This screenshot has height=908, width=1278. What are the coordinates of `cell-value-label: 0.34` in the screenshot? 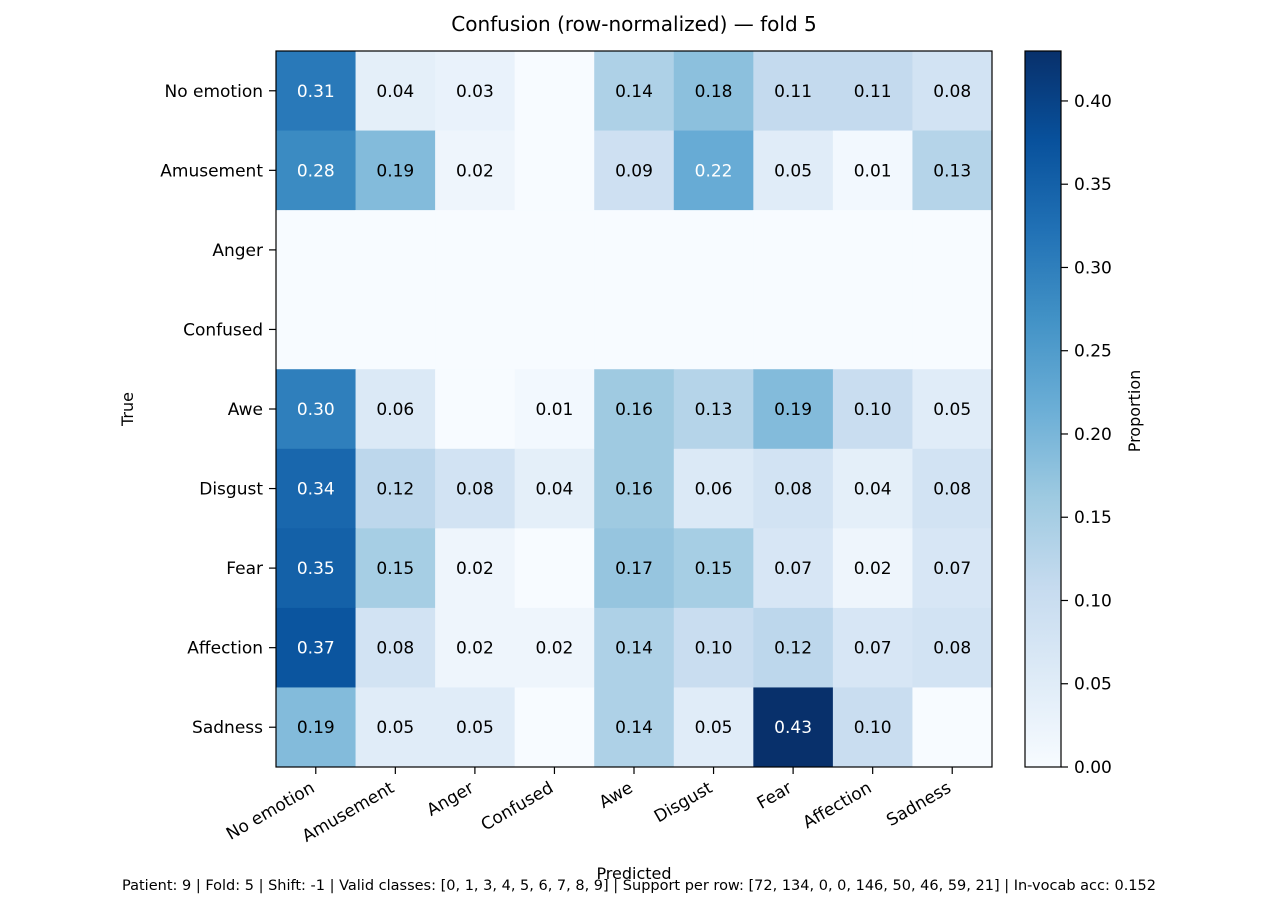 It's located at (316, 490).